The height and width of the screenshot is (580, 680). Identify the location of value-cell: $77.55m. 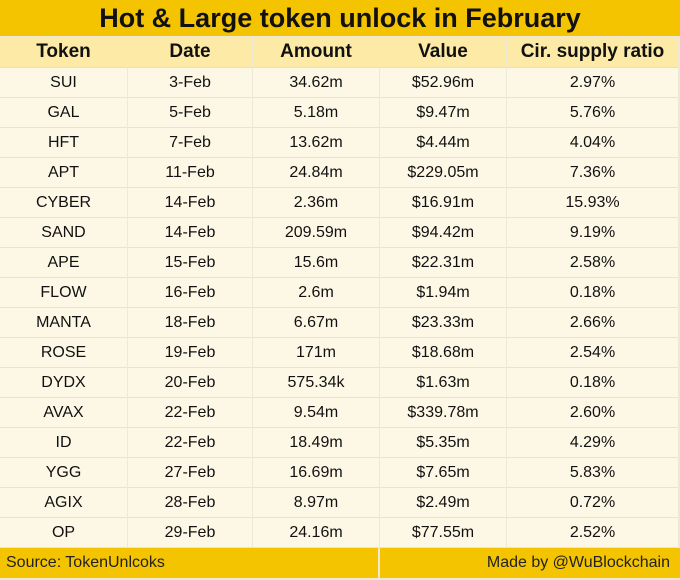
(443, 533).